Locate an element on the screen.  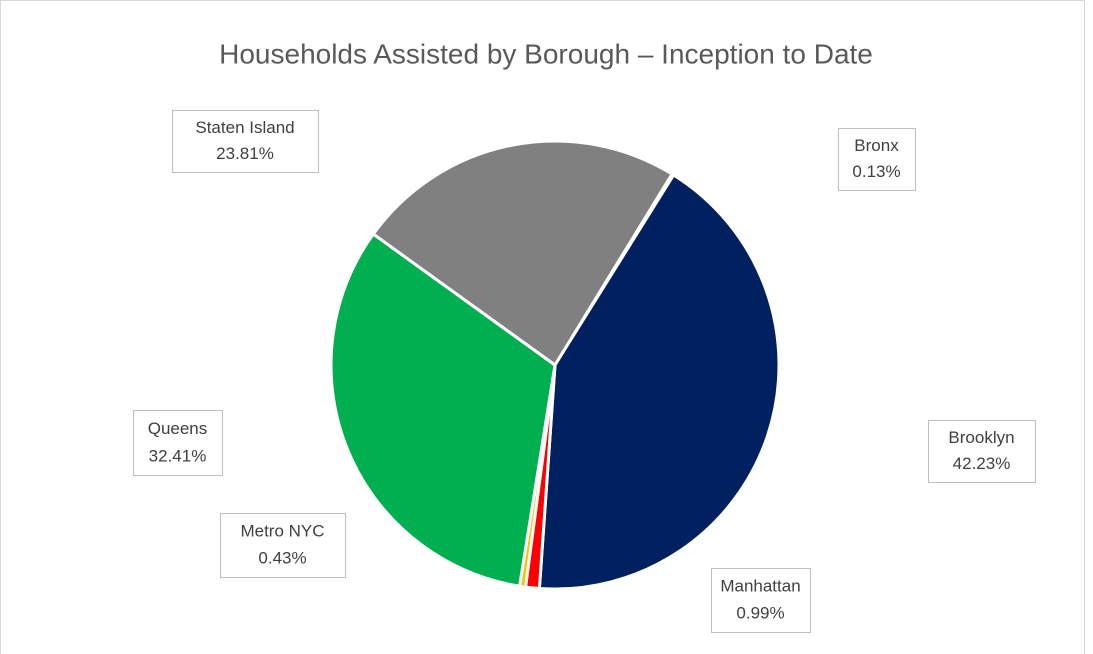
category-label: Brooklyn is located at coordinates (981, 437).